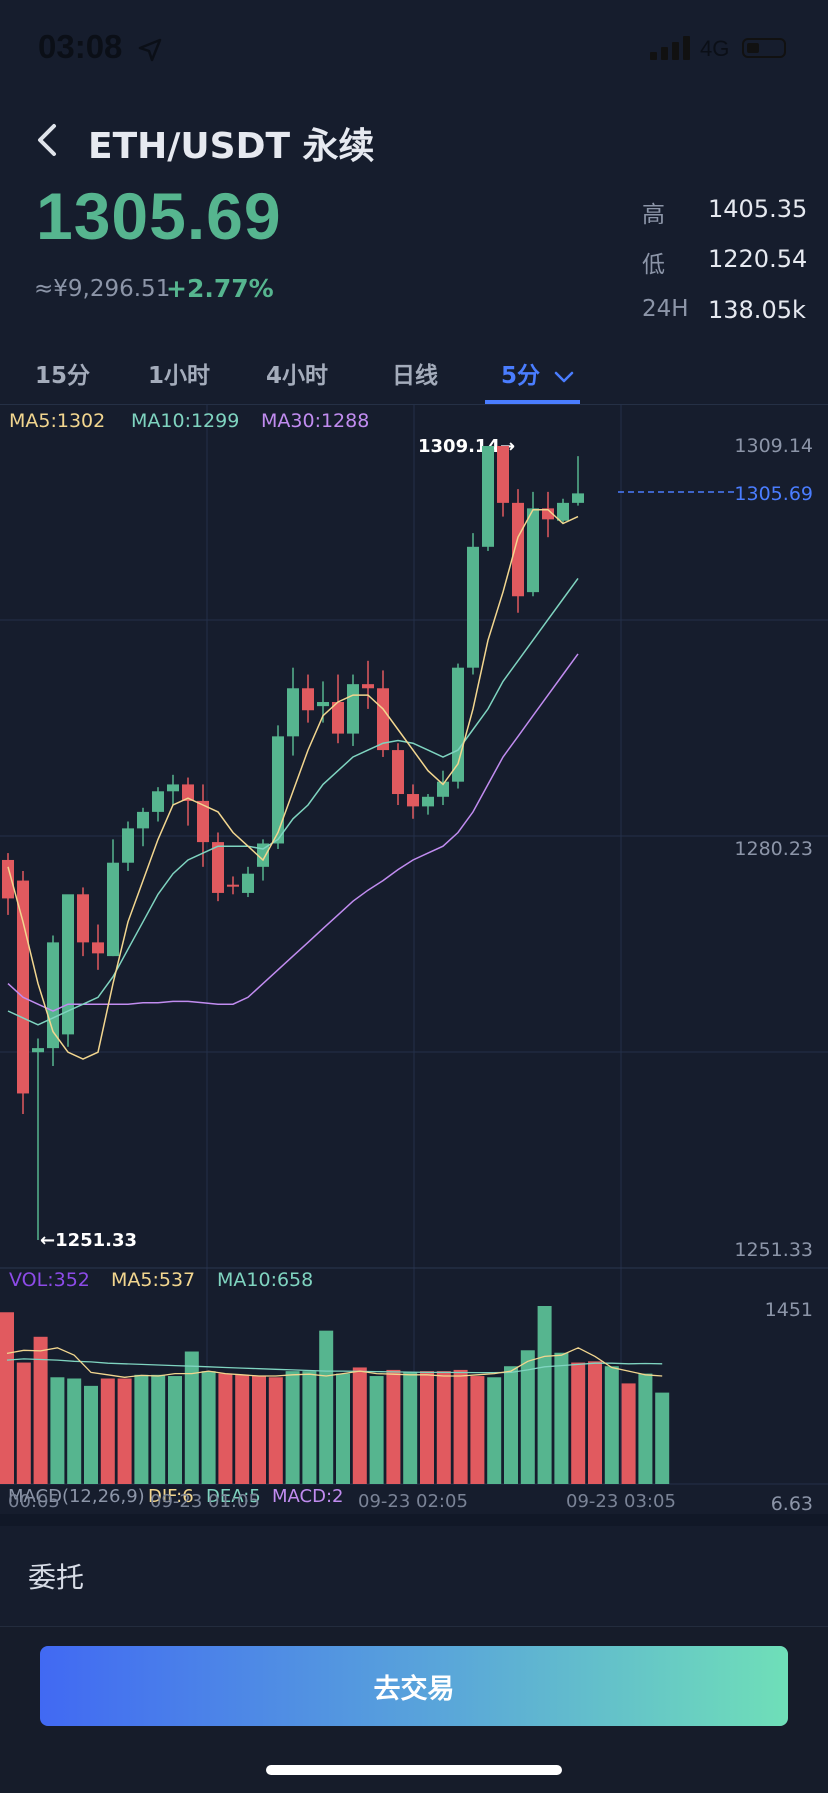  What do you see at coordinates (159, 216) in the screenshot?
I see `last-price: 1305.69` at bounding box center [159, 216].